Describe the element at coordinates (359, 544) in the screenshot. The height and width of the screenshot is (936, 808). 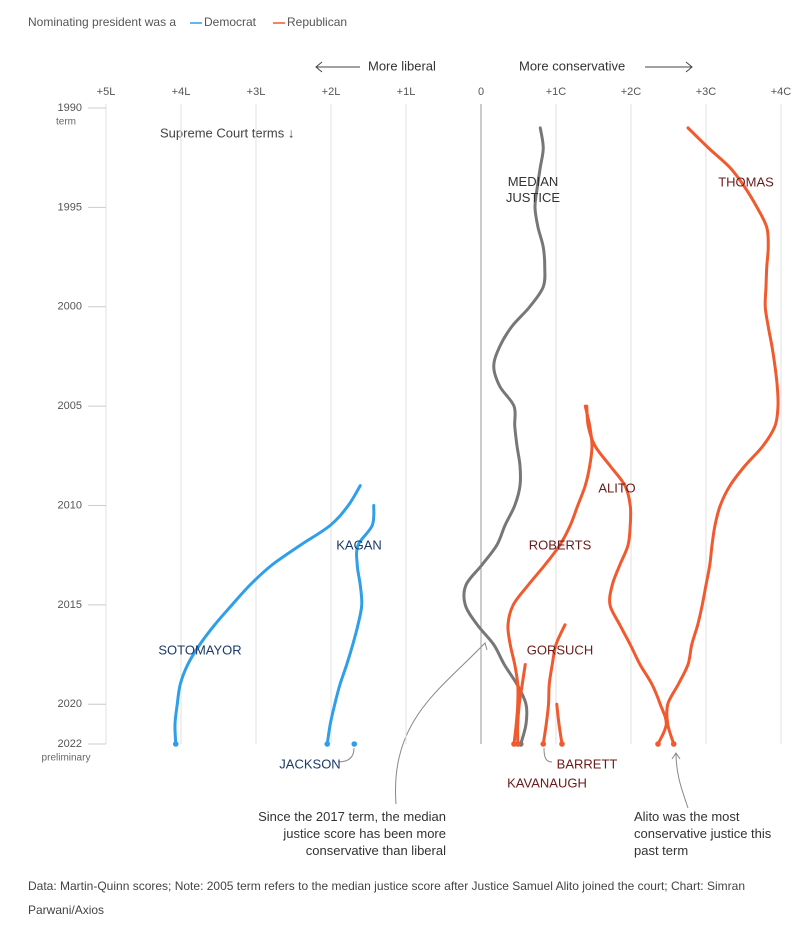
I see `series-label: KAGAN` at that location.